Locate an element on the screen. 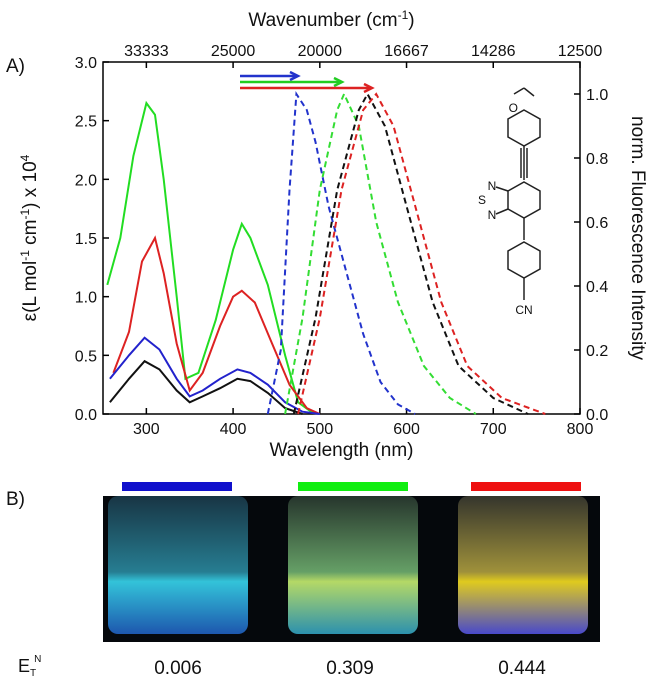 The height and width of the screenshot is (680, 654). y-tick-label: 2.0 is located at coordinates (86, 180).